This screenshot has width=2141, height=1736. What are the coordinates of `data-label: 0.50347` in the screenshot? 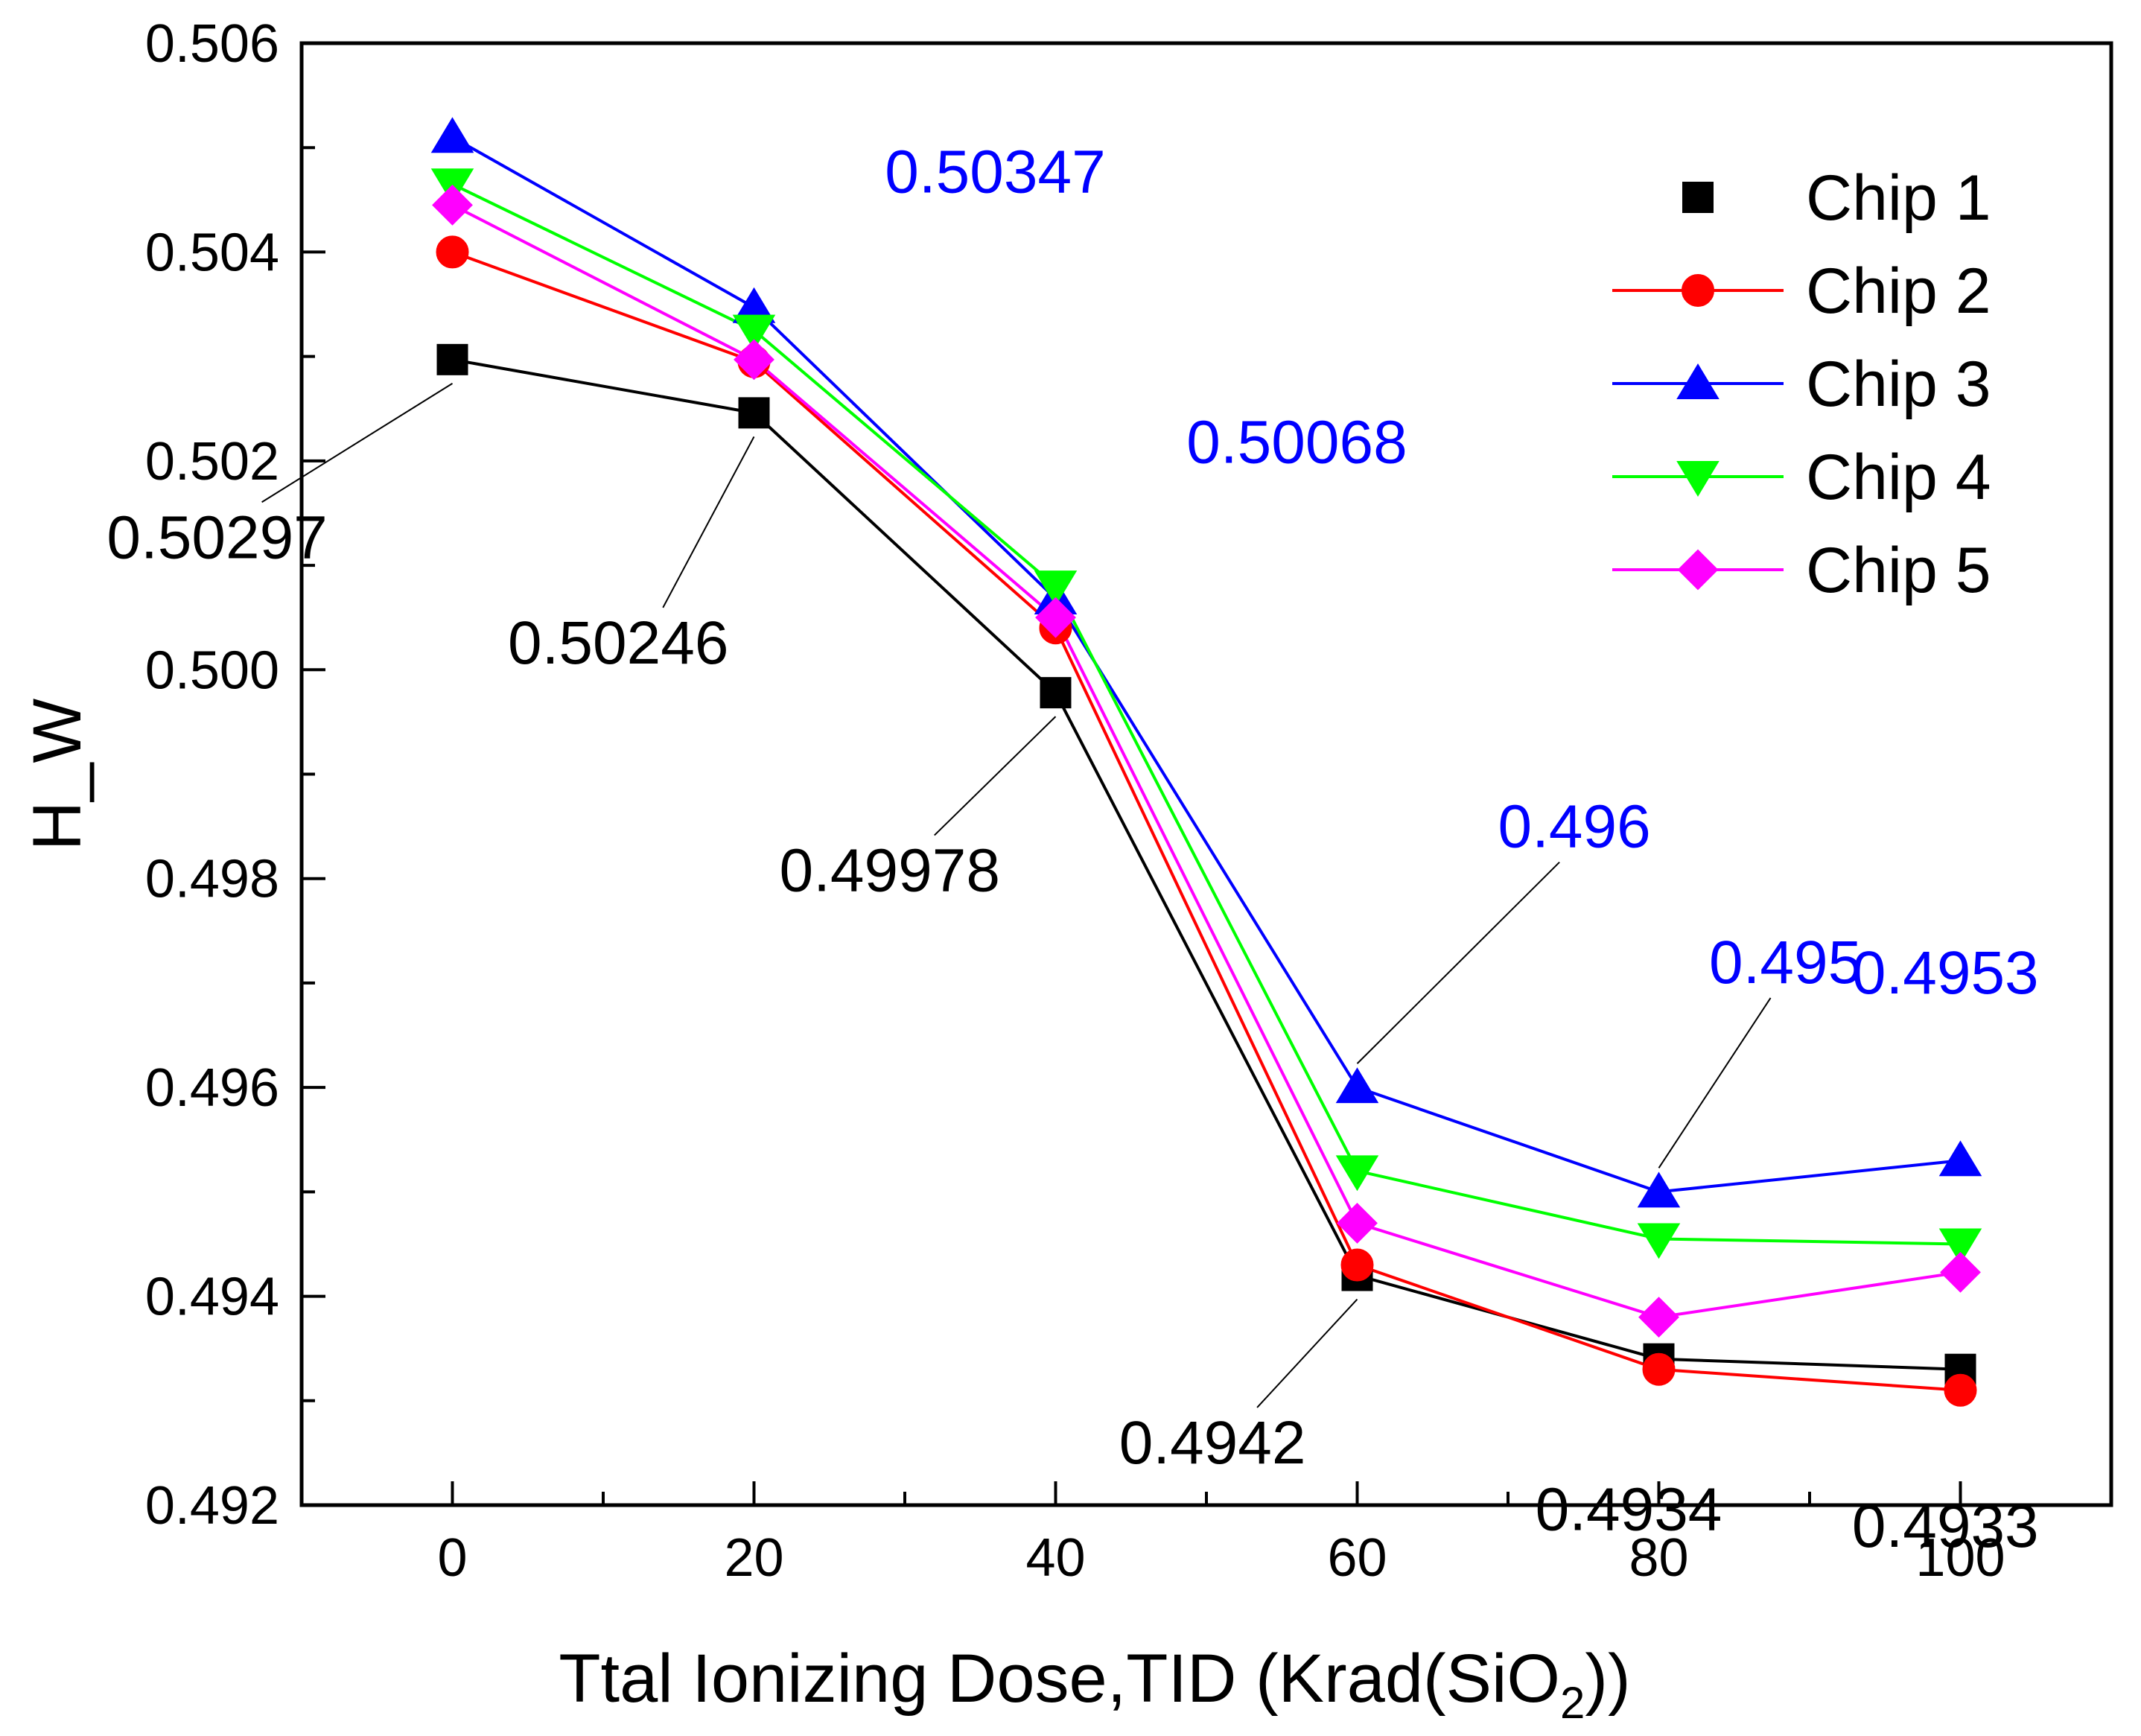 It's located at (995, 172).